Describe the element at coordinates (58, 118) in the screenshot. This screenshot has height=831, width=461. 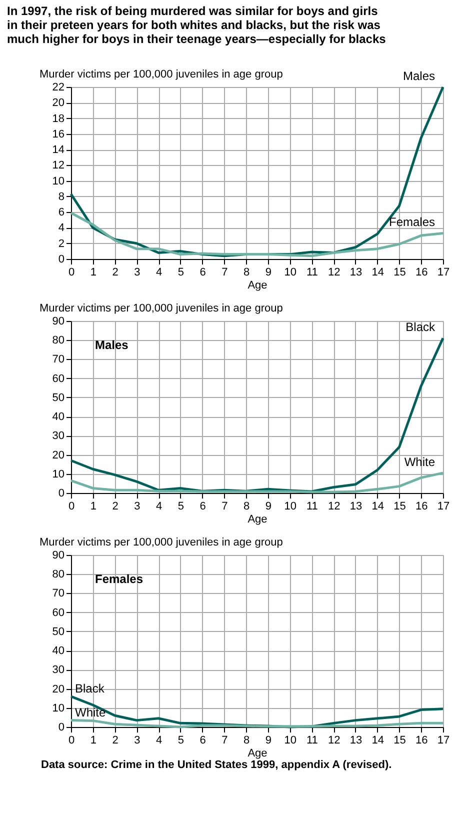
I see `y-tick-label: 18` at that location.